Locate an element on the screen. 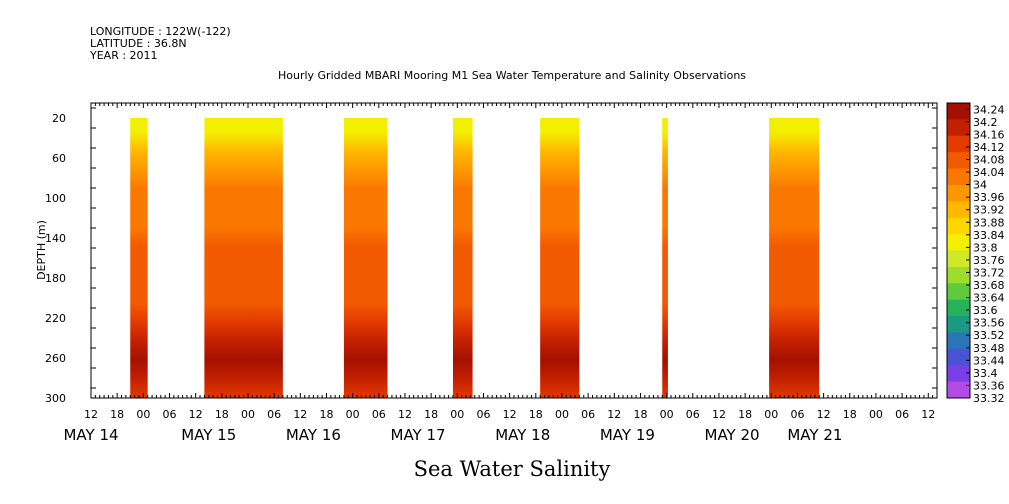  y-tick-label: 220 is located at coordinates (55, 318).